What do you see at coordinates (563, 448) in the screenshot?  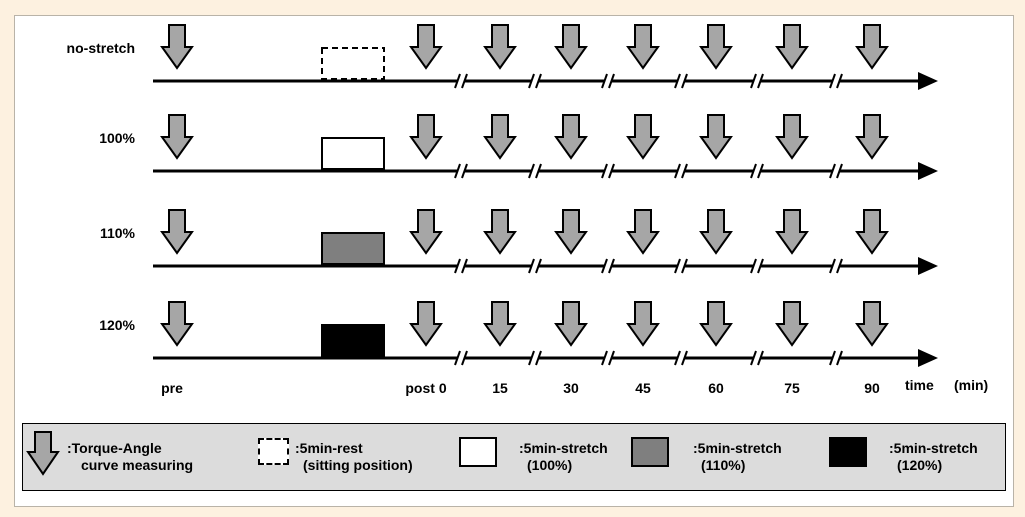 I see `legend-stretch-100-line1: :5min-stretch` at bounding box center [563, 448].